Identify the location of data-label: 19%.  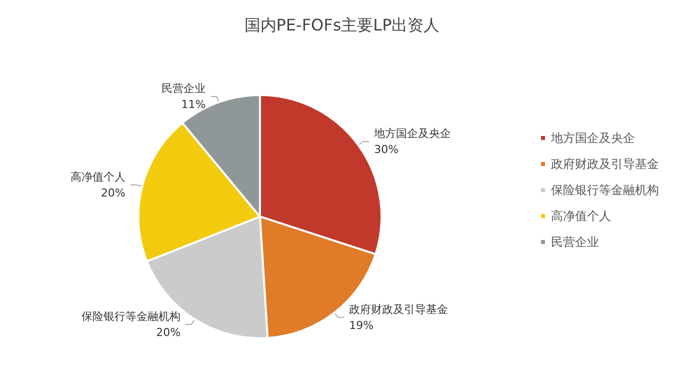
(361, 325).